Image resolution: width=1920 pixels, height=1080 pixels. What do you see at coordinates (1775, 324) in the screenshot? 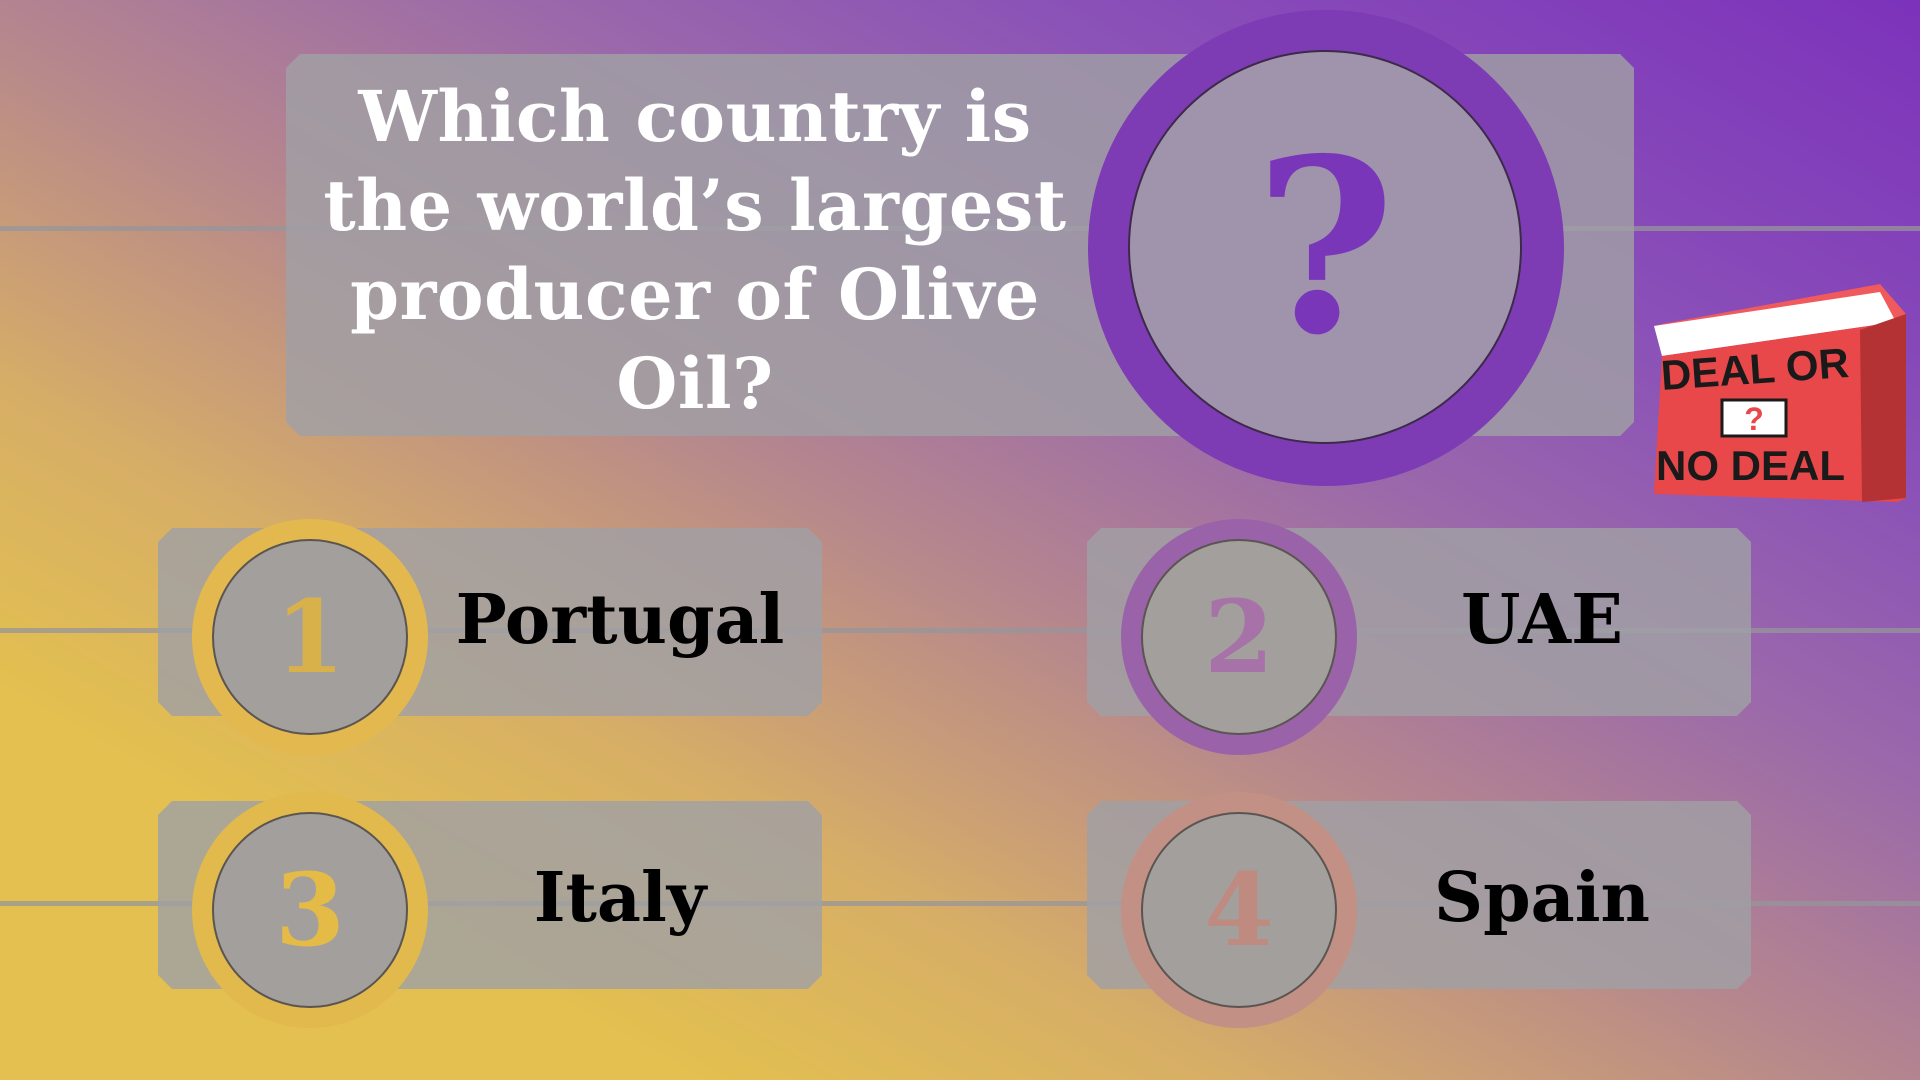
I see `logo-box-stripe` at bounding box center [1775, 324].